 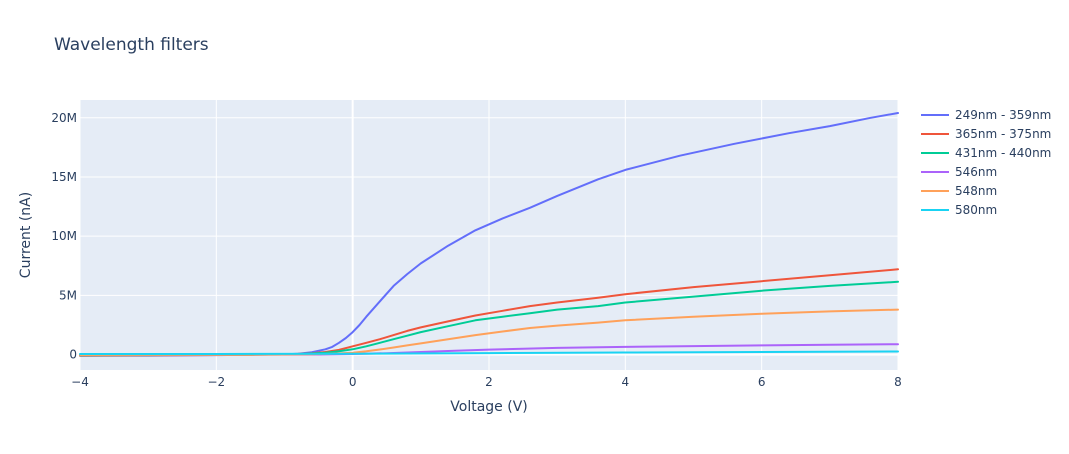 What do you see at coordinates (131, 45) in the screenshot?
I see `chart-title: Wavelength filters` at bounding box center [131, 45].